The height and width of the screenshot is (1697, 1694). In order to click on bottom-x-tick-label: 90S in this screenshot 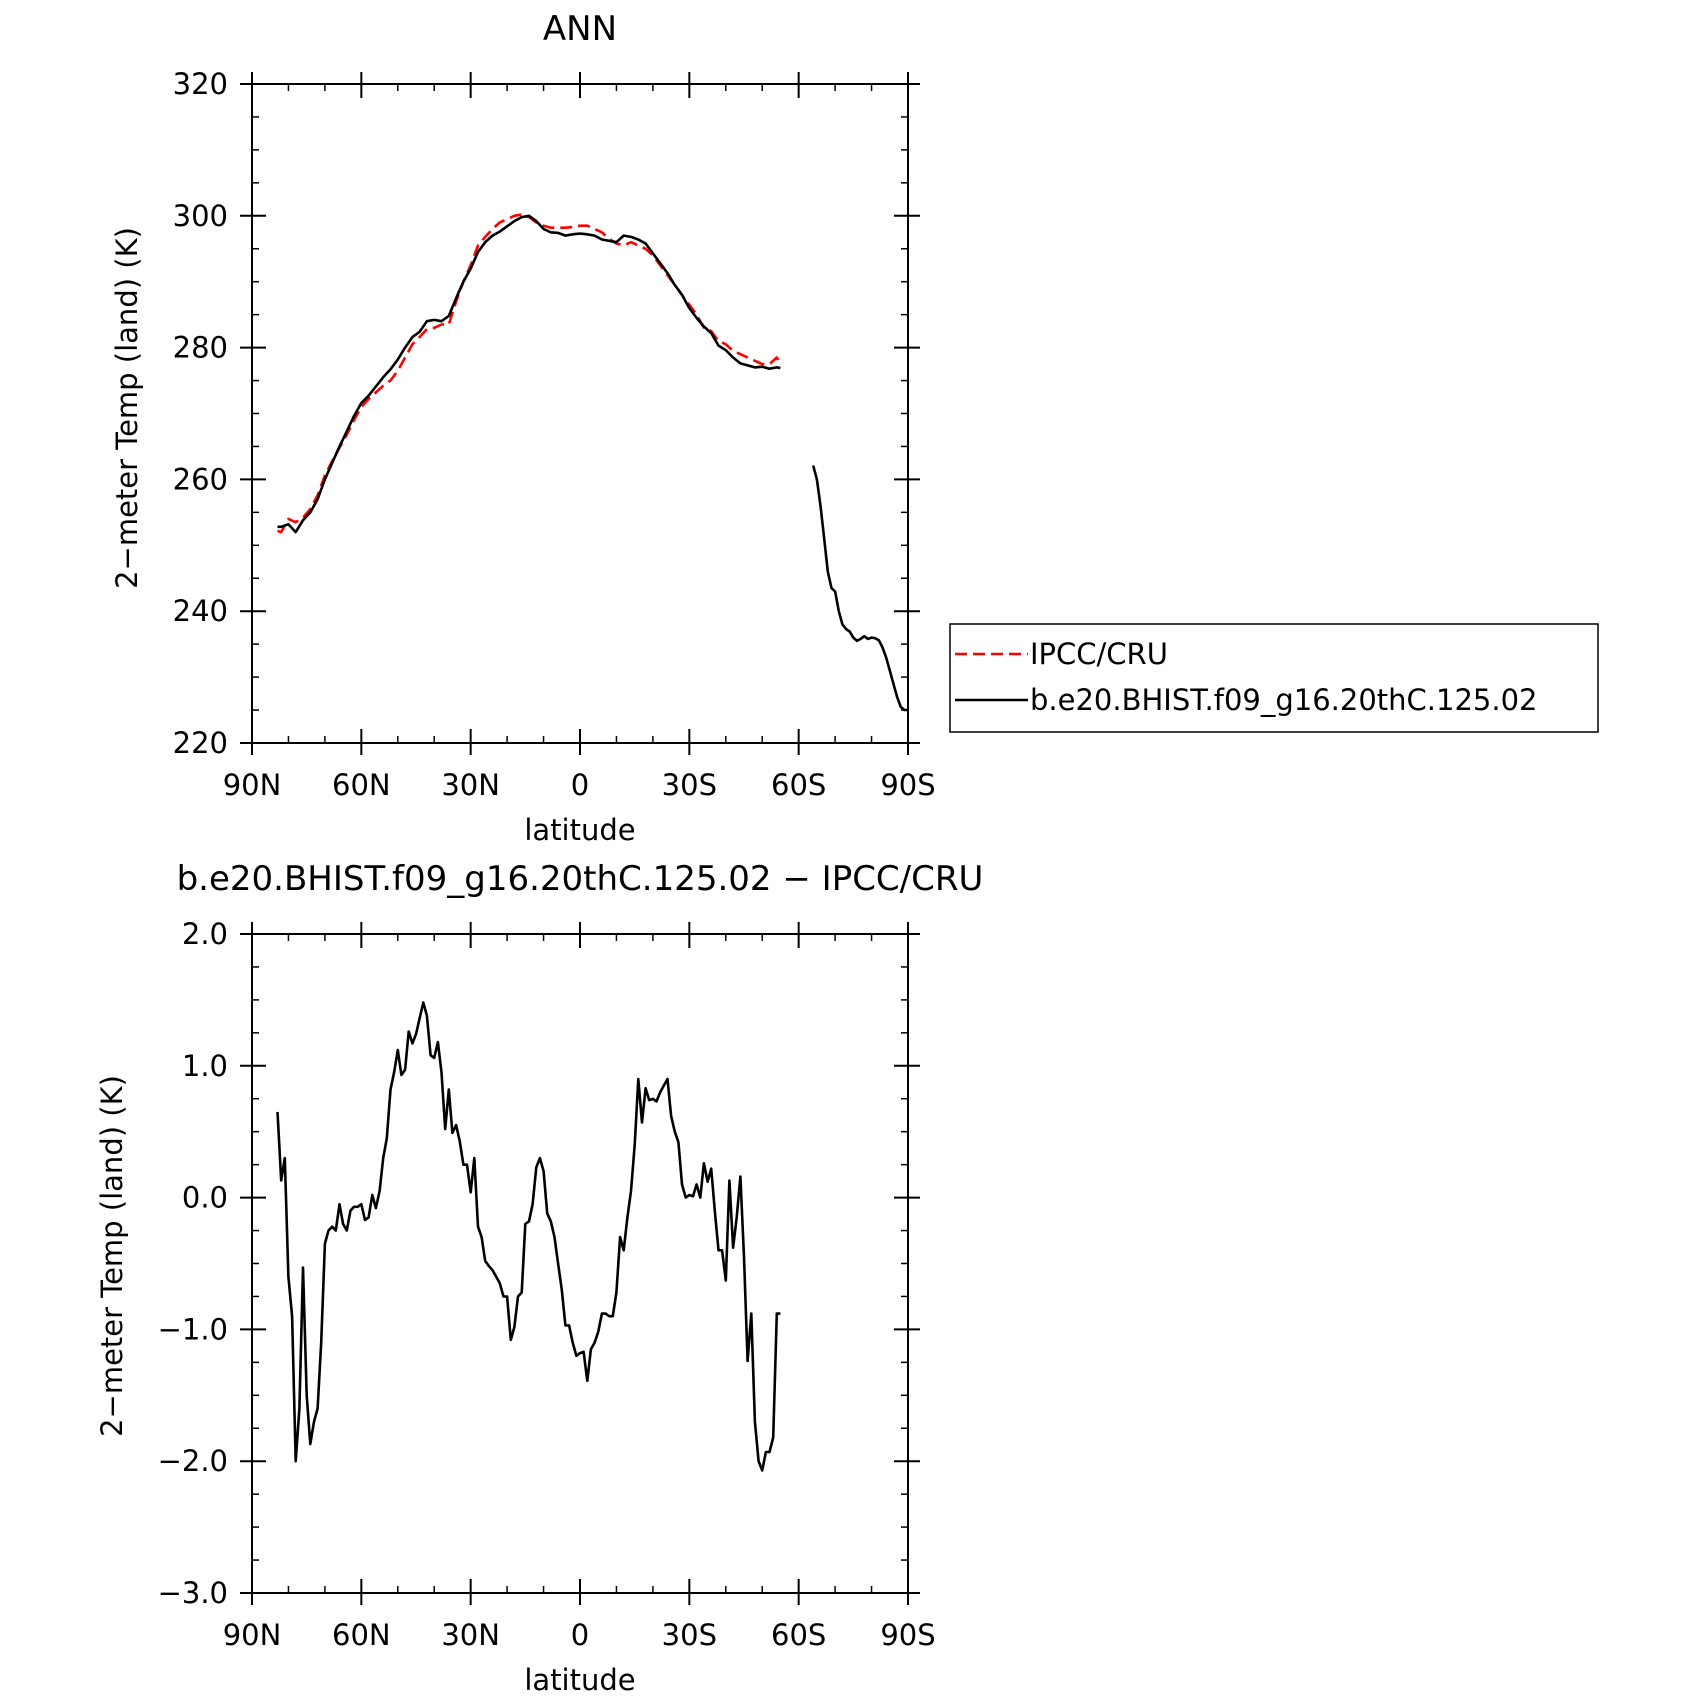, I will do `click(907, 1635)`.